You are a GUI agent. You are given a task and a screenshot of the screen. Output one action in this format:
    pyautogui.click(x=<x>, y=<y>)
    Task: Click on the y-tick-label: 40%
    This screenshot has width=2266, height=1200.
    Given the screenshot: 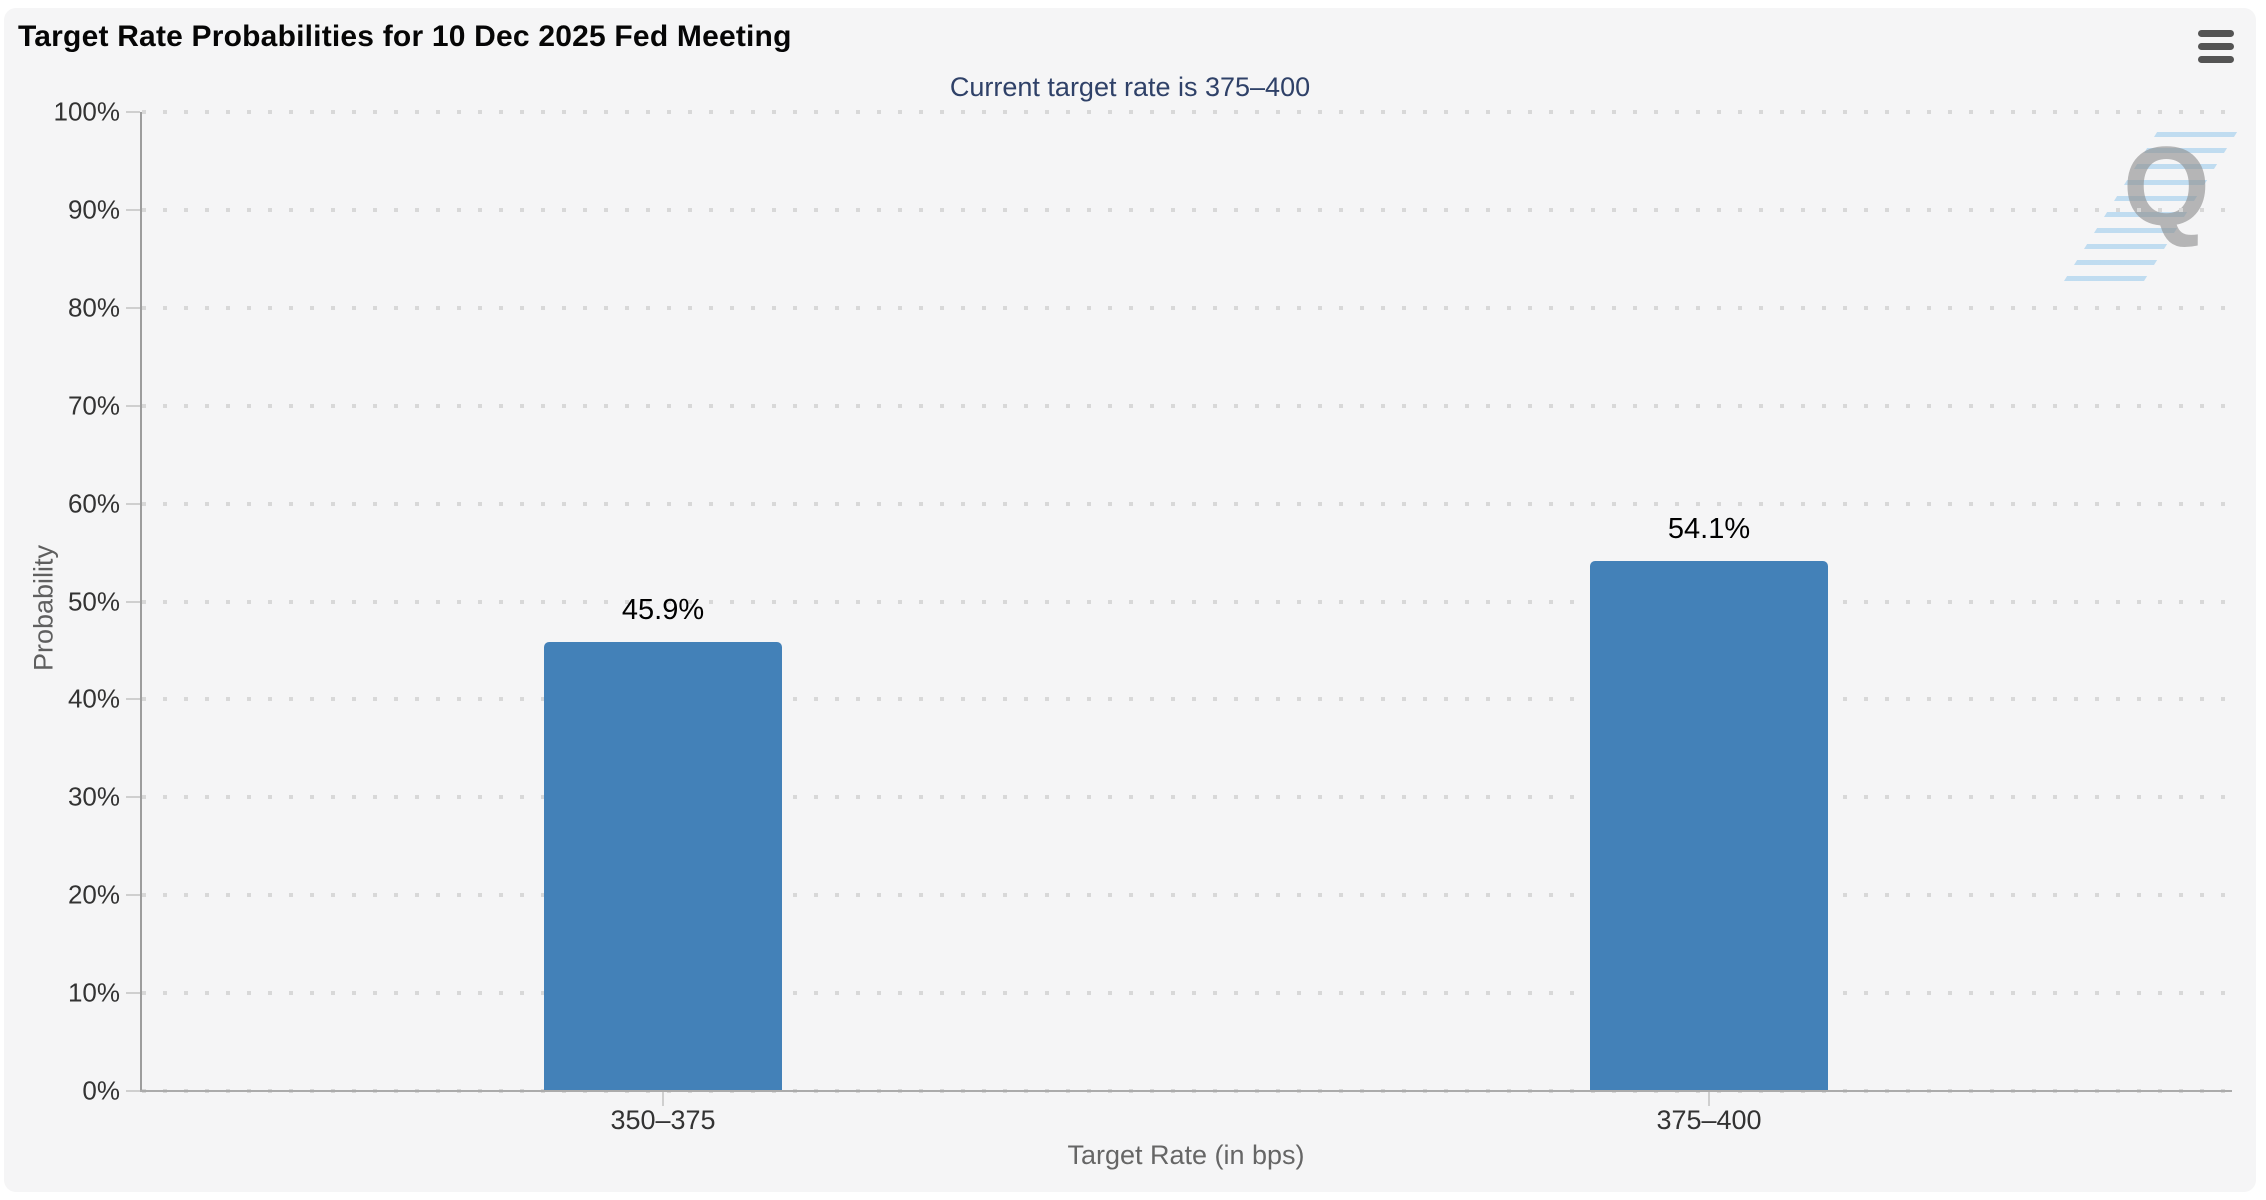 What is the action you would take?
    pyautogui.click(x=93, y=698)
    